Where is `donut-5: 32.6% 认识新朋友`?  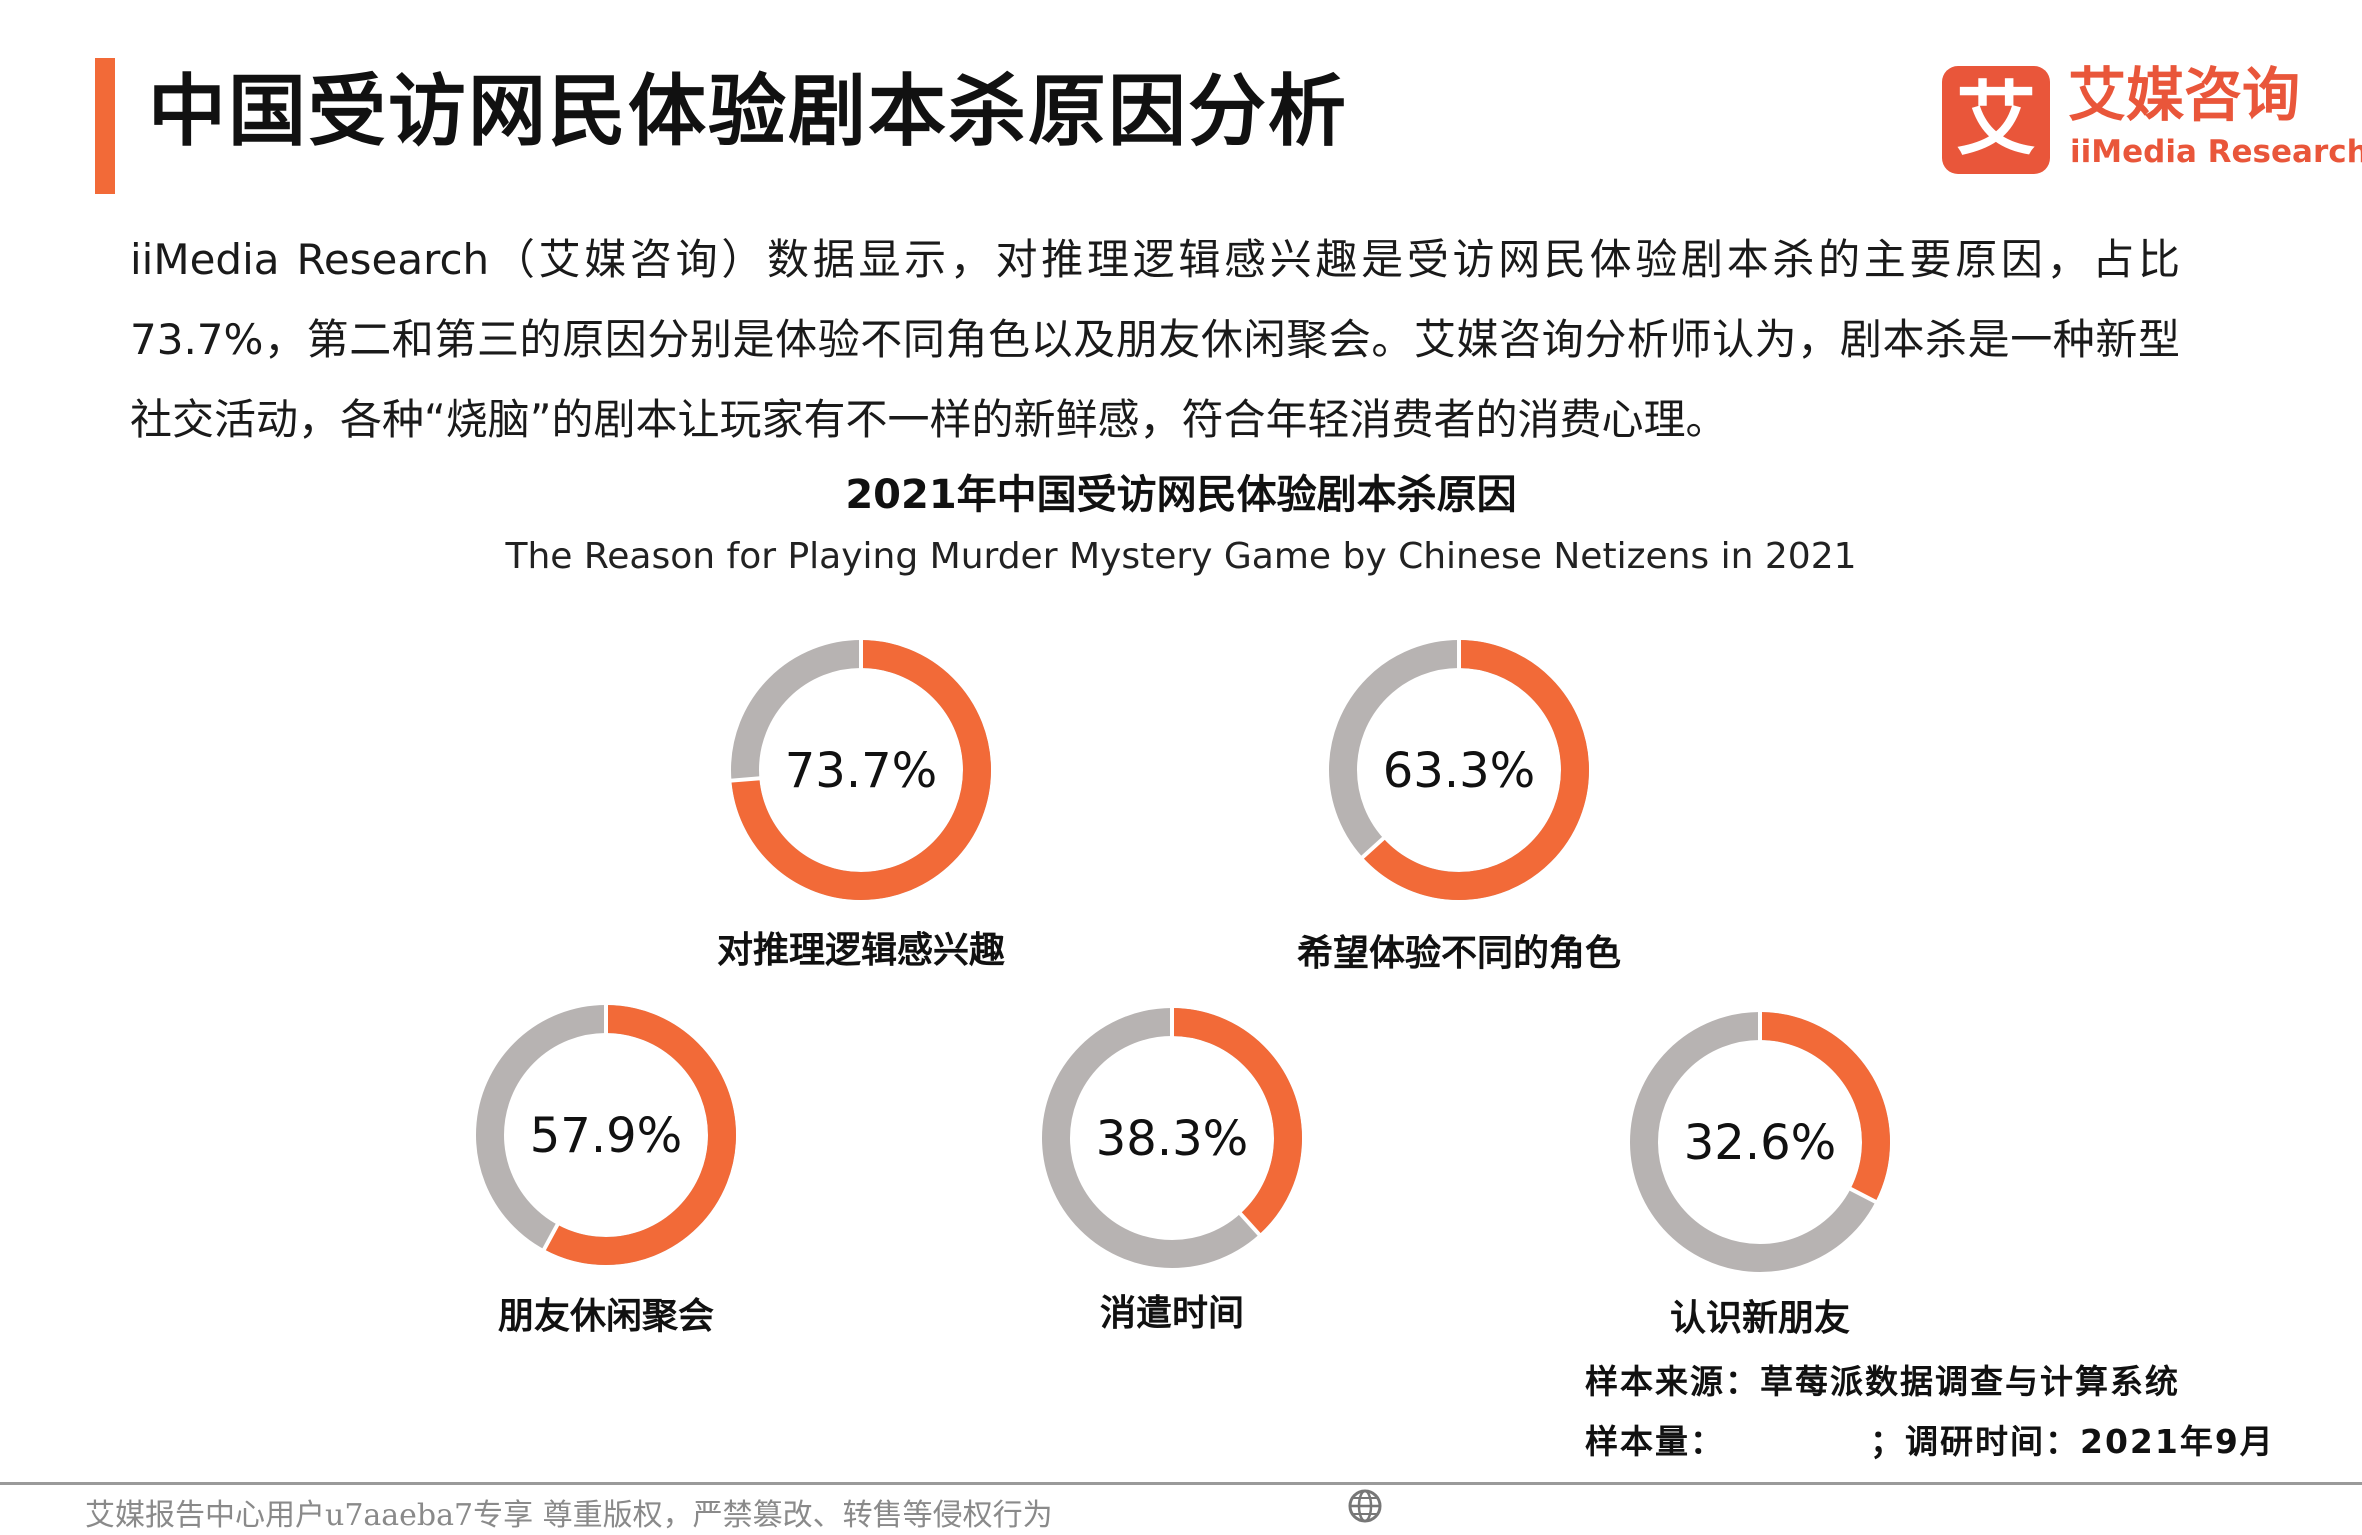 donut-5: 32.6% 认识新朋友 is located at coordinates (1760, 1175).